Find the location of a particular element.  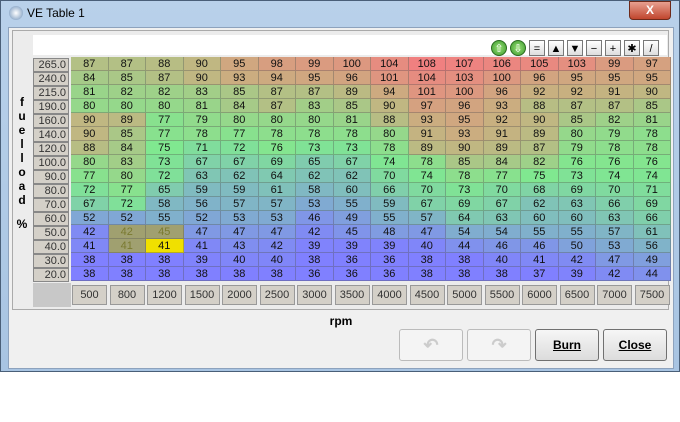

table-cell: 43 is located at coordinates (240, 246).